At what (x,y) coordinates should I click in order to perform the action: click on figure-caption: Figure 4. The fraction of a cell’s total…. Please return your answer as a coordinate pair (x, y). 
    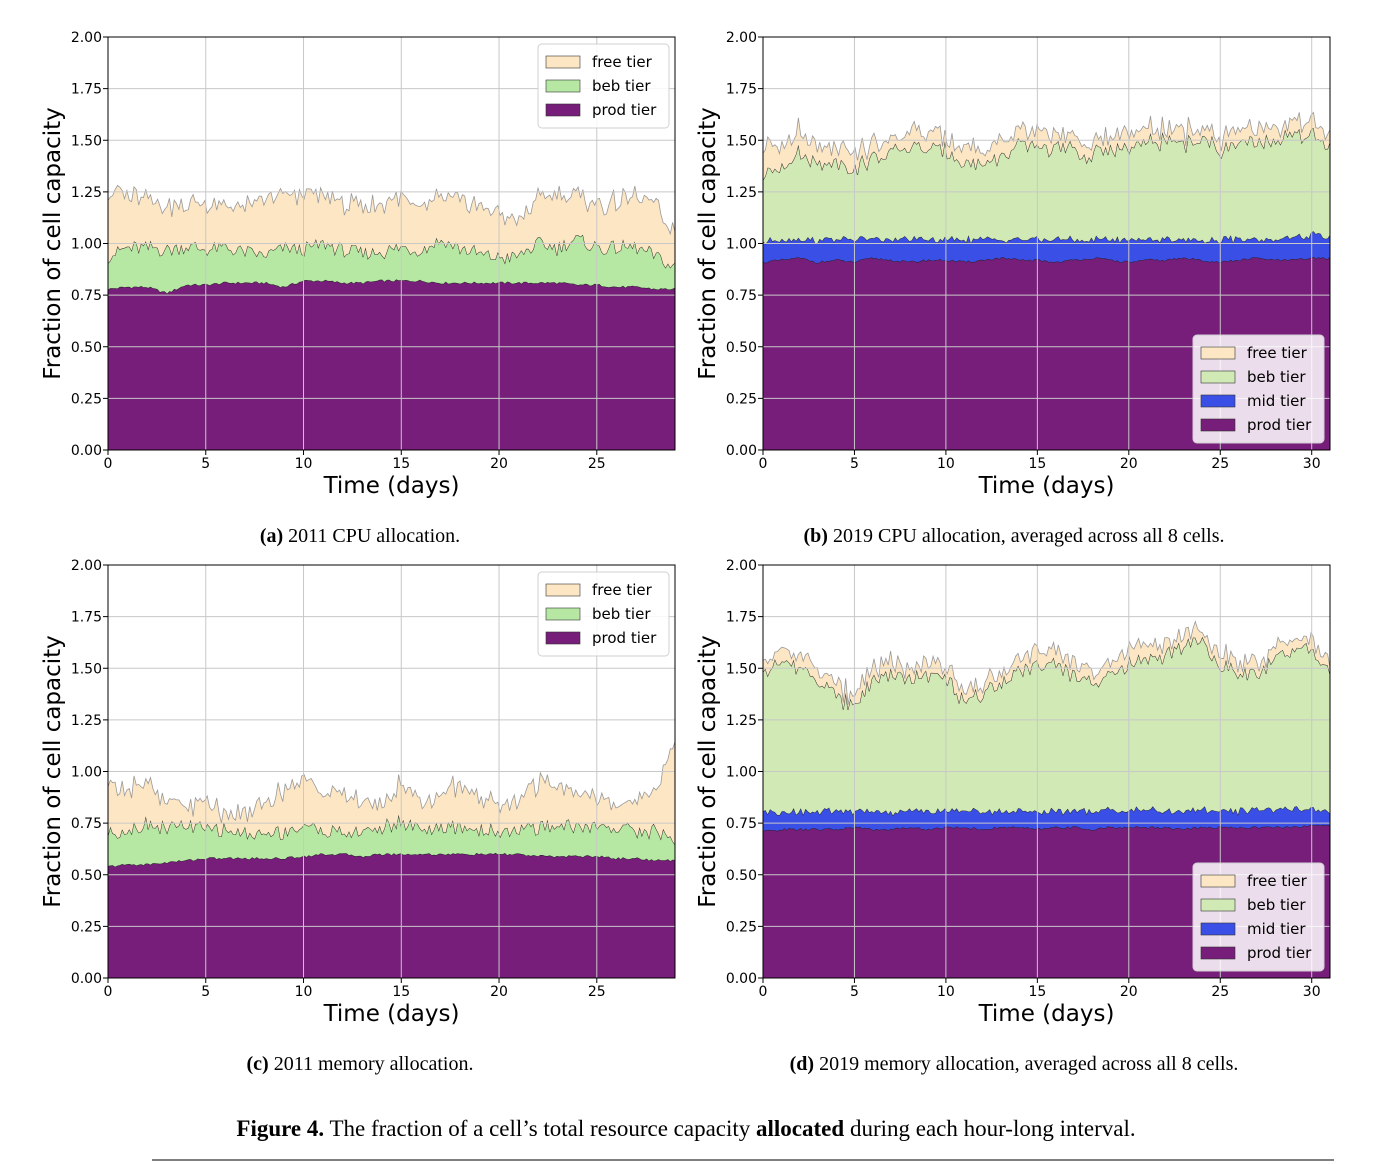
    Looking at the image, I should click on (685, 1128).